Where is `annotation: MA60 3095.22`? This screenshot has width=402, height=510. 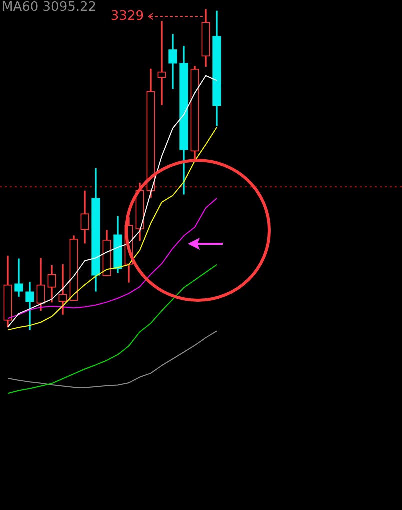
annotation: MA60 3095.22 is located at coordinates (49, 7).